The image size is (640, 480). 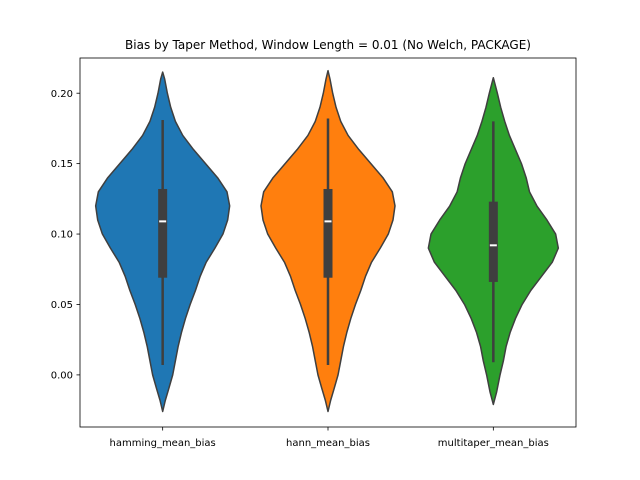 I want to click on x-tick-label: hamming_mean_bias, so click(x=163, y=443).